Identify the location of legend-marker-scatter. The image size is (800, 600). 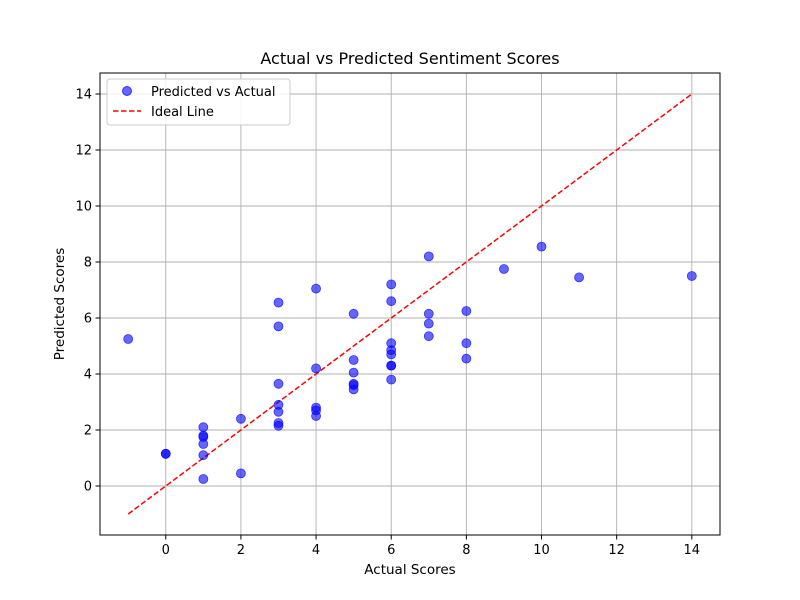
(127, 91).